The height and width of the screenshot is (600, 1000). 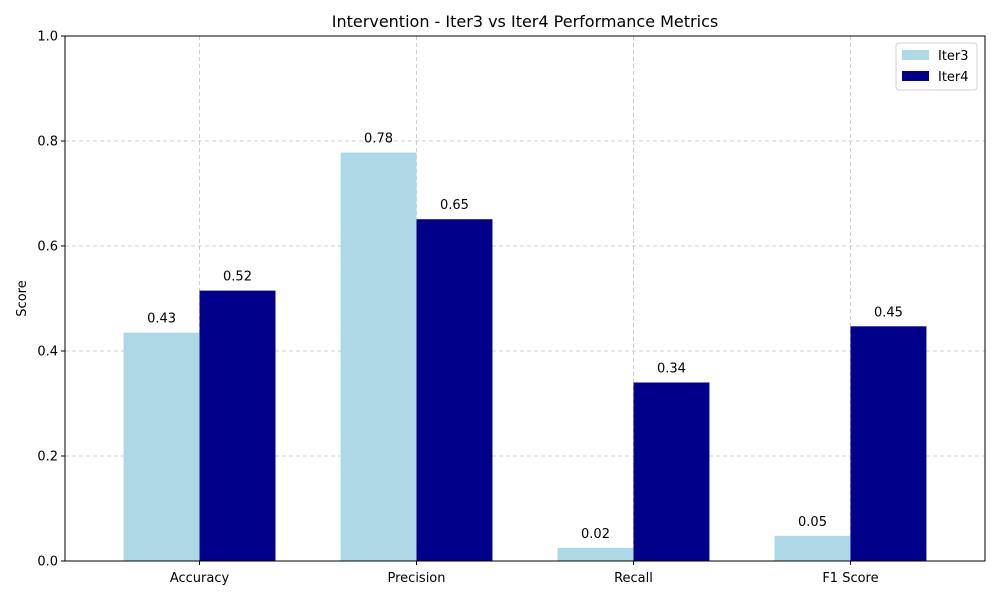 What do you see at coordinates (812, 548) in the screenshot?
I see `bar-iter3-f1-score` at bounding box center [812, 548].